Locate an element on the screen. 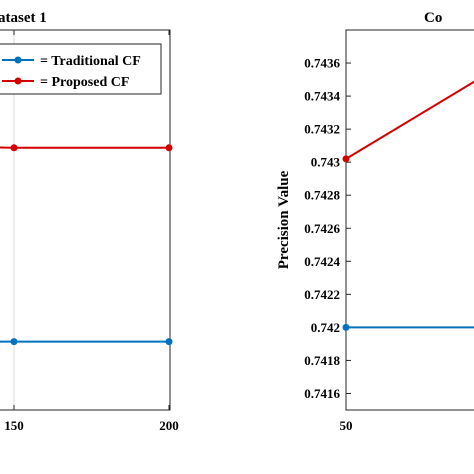 The image size is (474, 474). legend-marker-proposed is located at coordinates (18, 81).